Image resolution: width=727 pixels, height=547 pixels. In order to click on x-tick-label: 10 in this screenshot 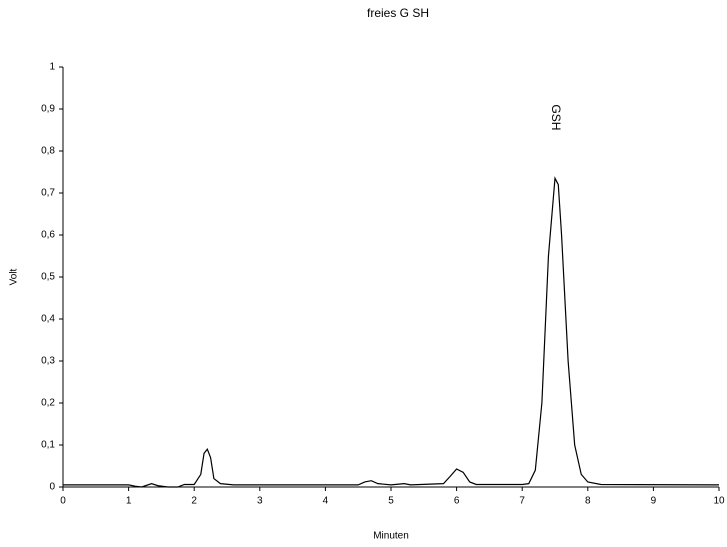, I will do `click(719, 501)`.